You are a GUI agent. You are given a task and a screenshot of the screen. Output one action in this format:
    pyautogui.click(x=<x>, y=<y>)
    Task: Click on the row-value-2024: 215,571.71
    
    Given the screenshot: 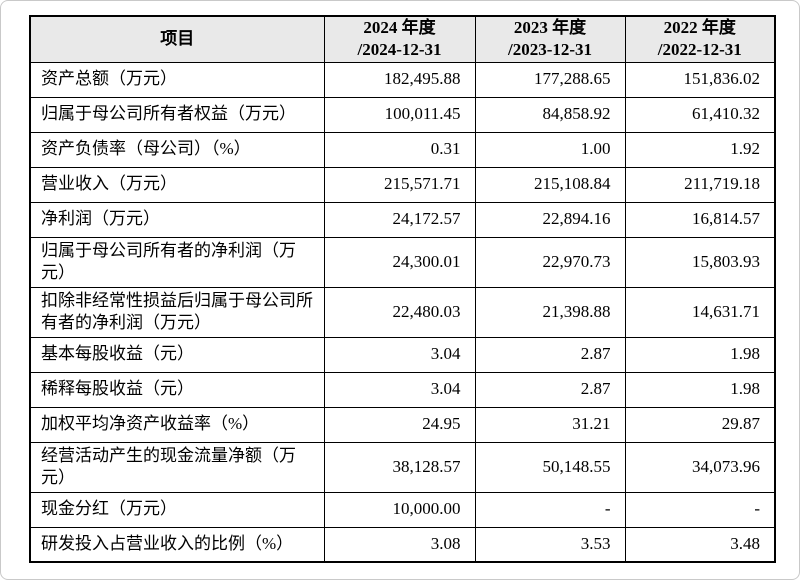 What is the action you would take?
    pyautogui.click(x=399, y=184)
    